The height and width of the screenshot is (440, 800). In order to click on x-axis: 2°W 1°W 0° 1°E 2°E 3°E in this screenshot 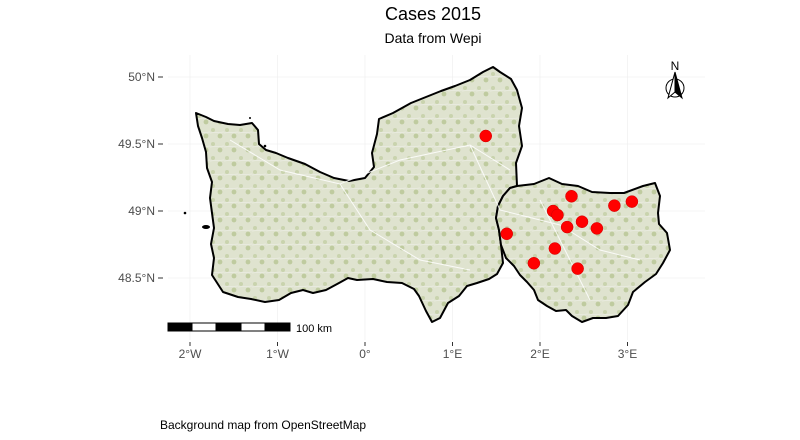, I will do `click(408, 351)`.